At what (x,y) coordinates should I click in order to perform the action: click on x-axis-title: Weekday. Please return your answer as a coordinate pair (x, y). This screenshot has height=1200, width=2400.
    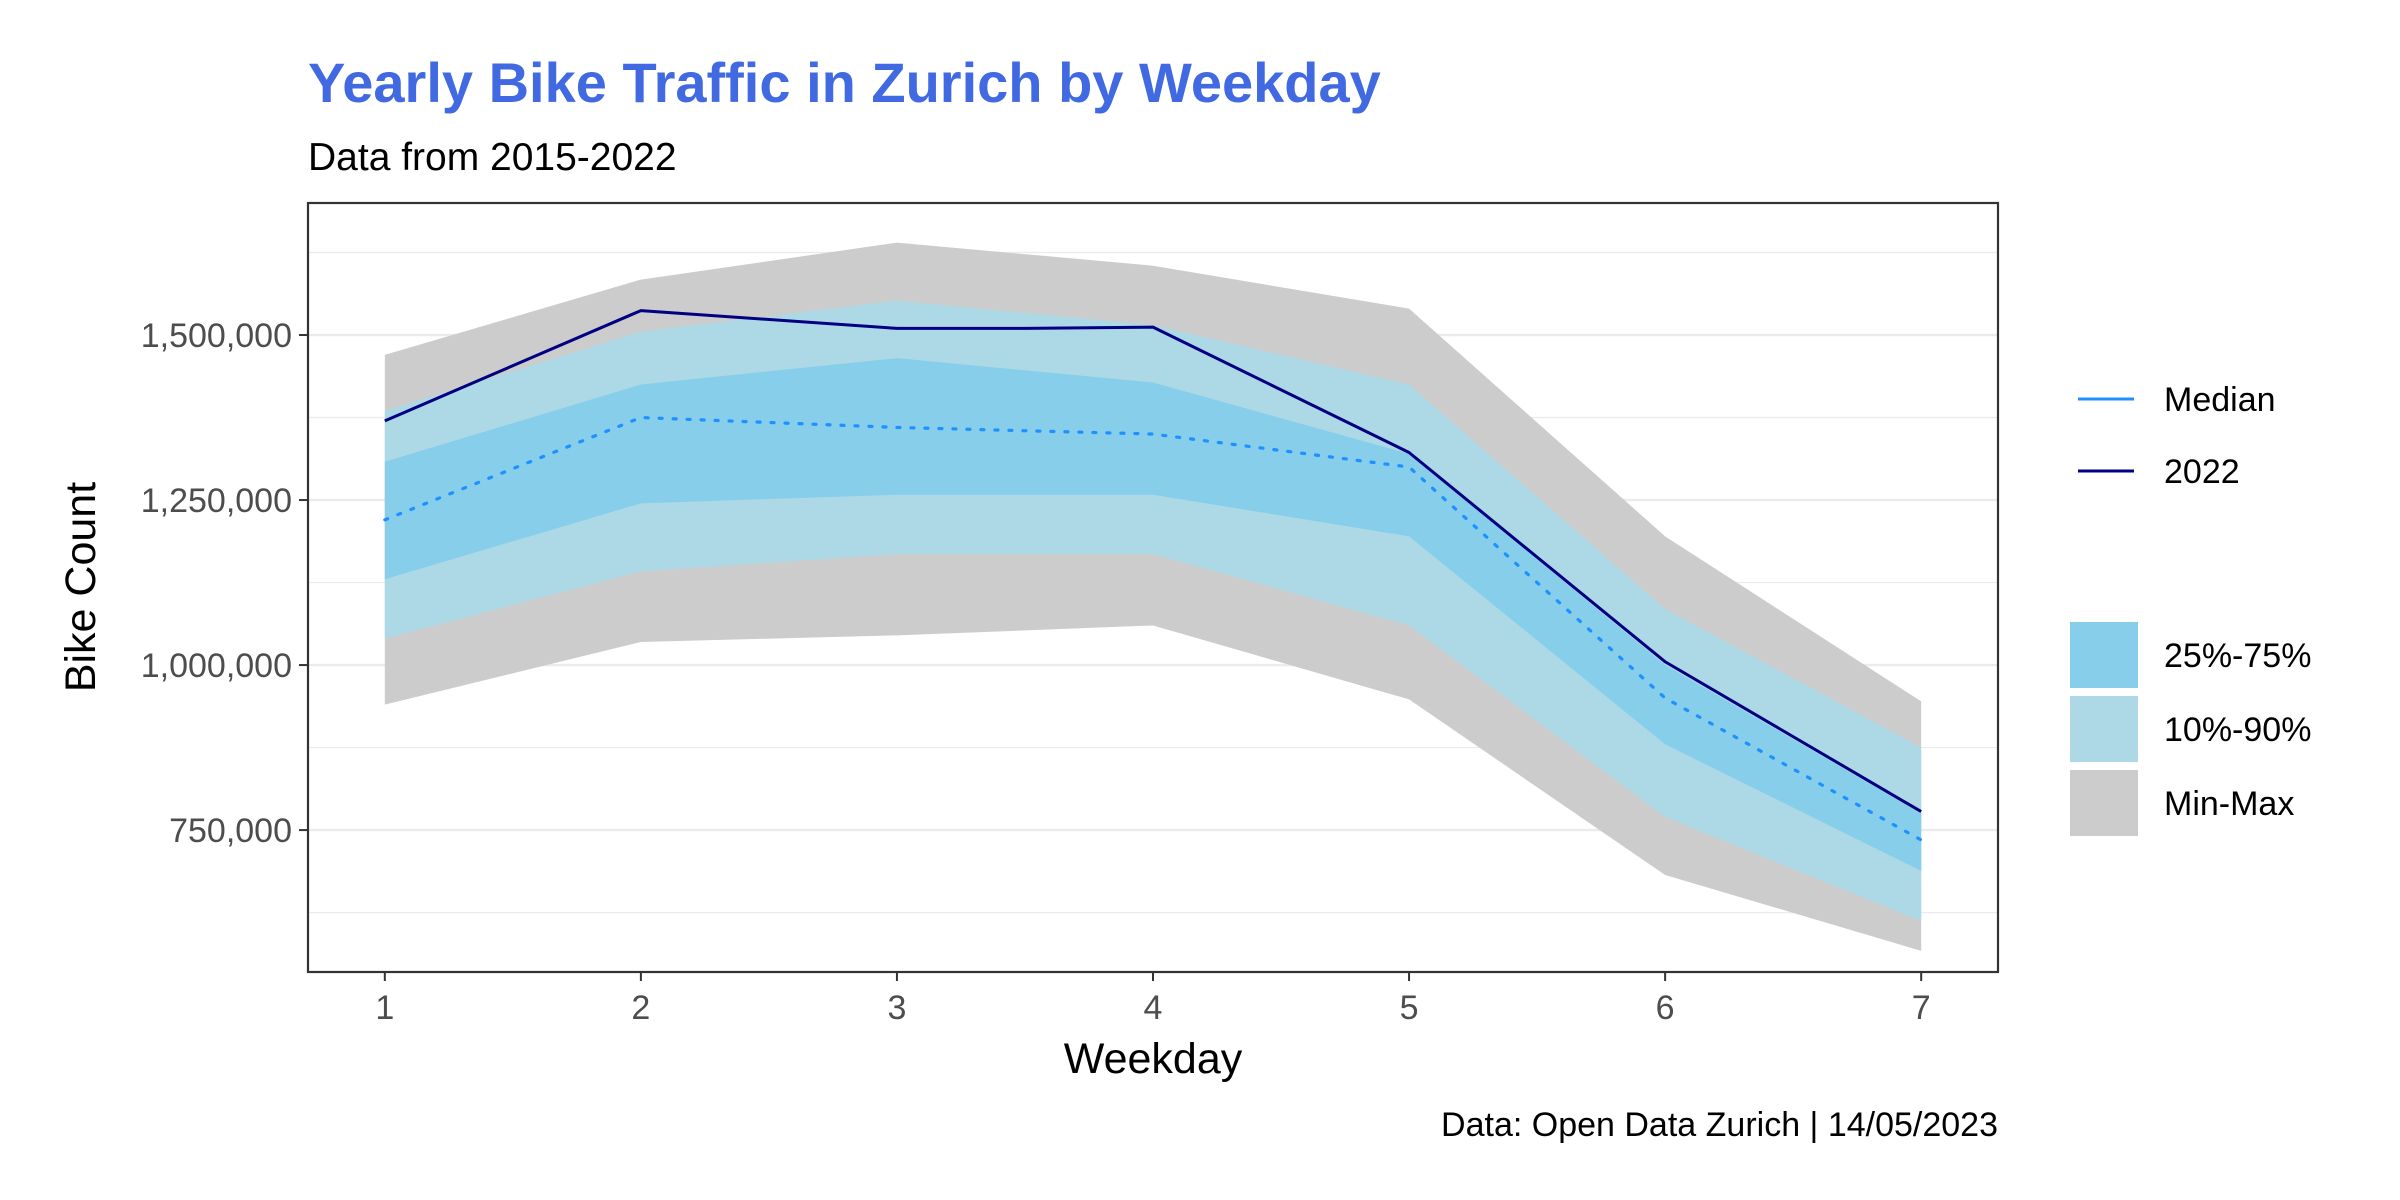
    Looking at the image, I should click on (1153, 1059).